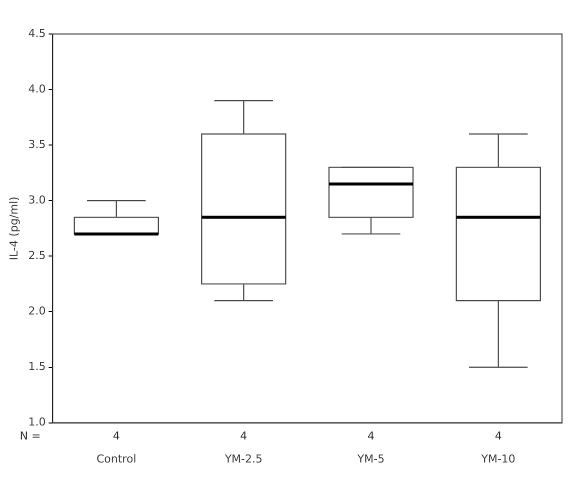  What do you see at coordinates (37, 144) in the screenshot?
I see `y-tick-label: 3.5` at bounding box center [37, 144].